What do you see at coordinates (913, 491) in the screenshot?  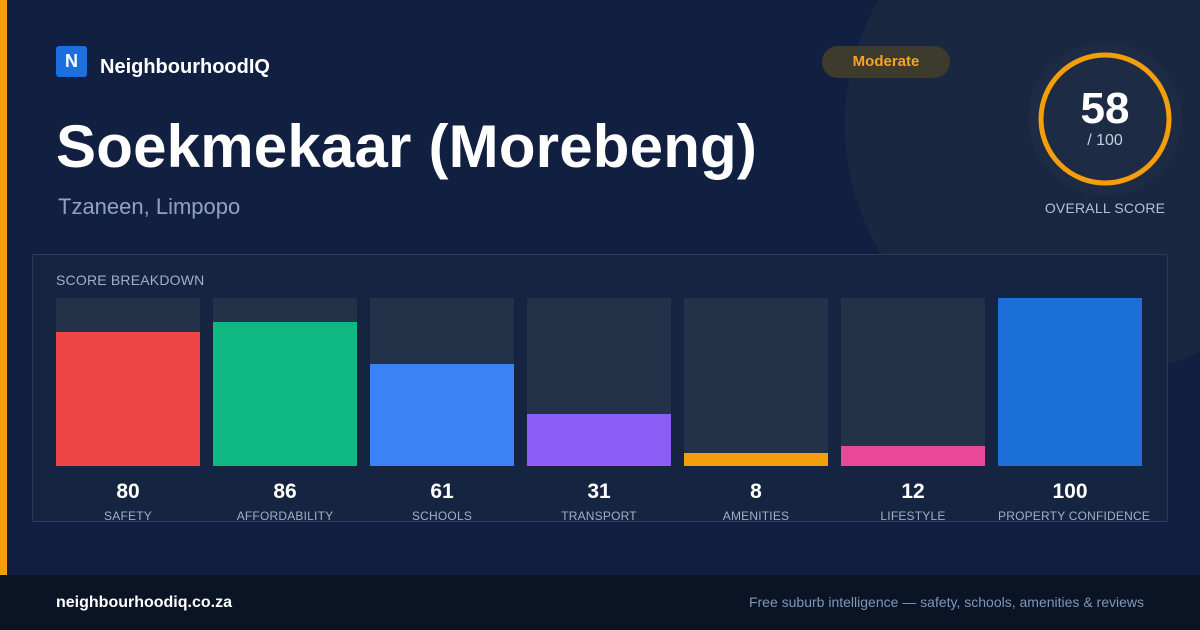 I see `bar-value: 12` at bounding box center [913, 491].